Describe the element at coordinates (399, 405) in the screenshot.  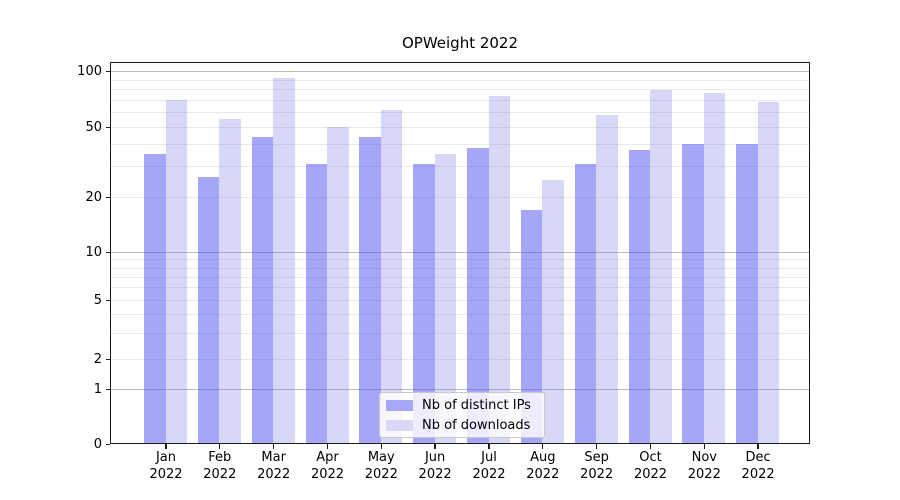
I see `legend-swatch-distinct-ips` at that location.